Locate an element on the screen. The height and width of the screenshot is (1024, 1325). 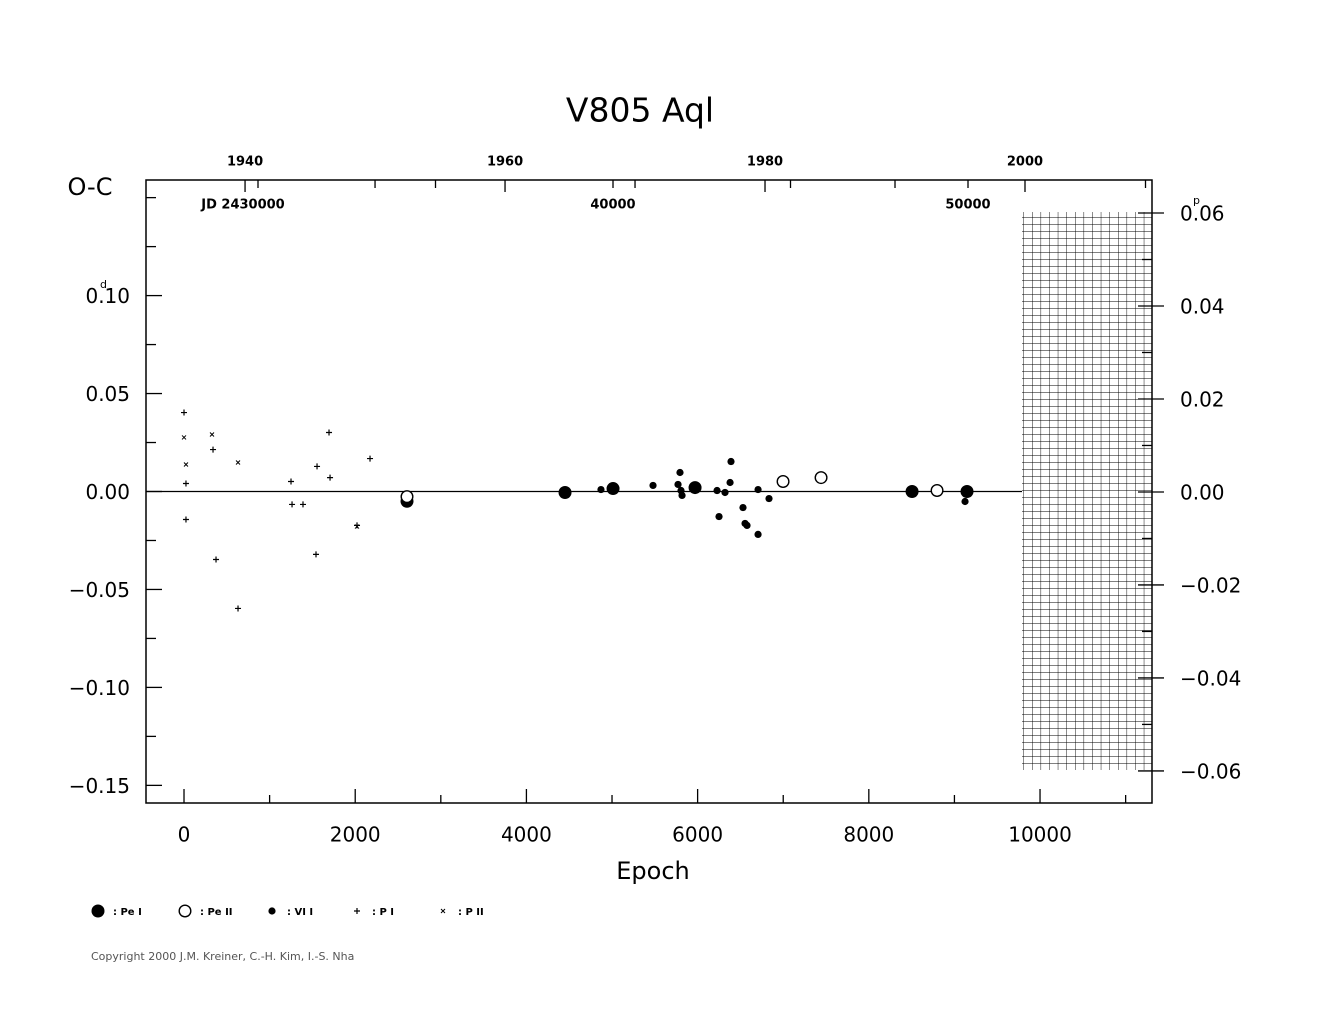
chart-title: V805 Aql is located at coordinates (640, 110).